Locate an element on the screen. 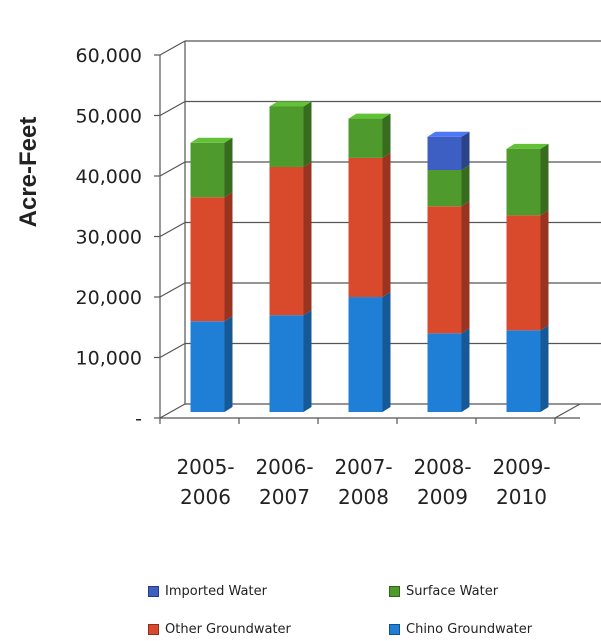 The height and width of the screenshot is (641, 601). y-axis: - 10,000 20,000 30,000 40,000 50,000 60,000 is located at coordinates (118, 237).